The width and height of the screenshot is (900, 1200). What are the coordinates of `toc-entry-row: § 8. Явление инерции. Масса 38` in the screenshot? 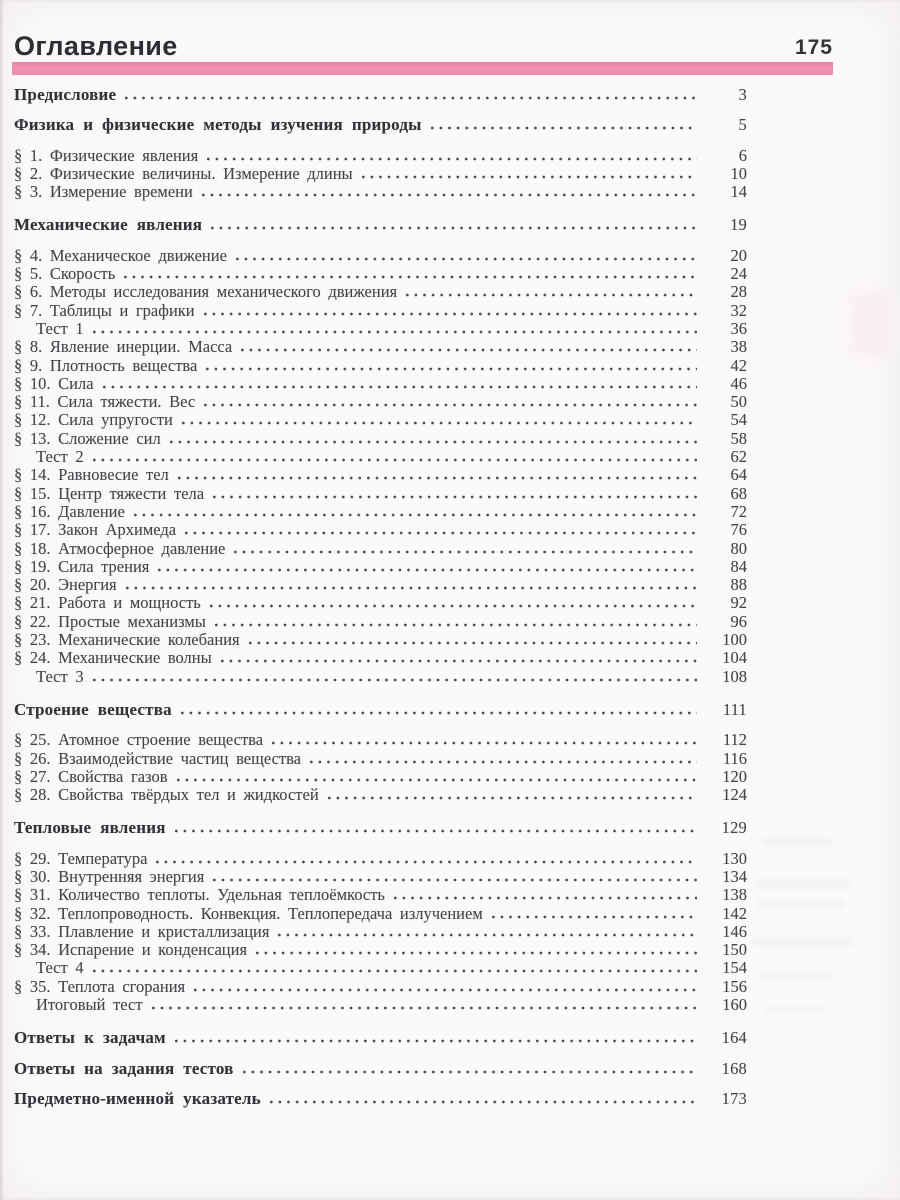 It's located at (380, 346).